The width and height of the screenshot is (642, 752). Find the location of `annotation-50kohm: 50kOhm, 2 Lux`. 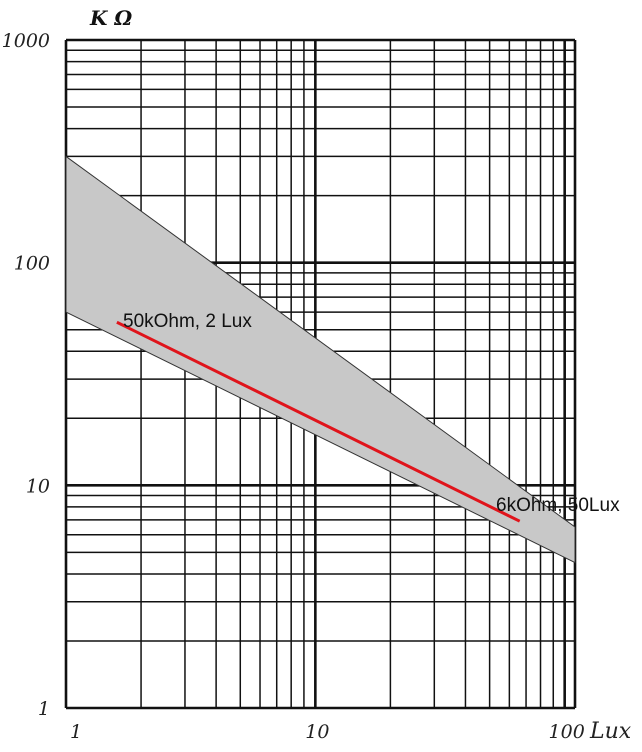

annotation-50kohm: 50kOhm, 2 Lux is located at coordinates (187, 321).